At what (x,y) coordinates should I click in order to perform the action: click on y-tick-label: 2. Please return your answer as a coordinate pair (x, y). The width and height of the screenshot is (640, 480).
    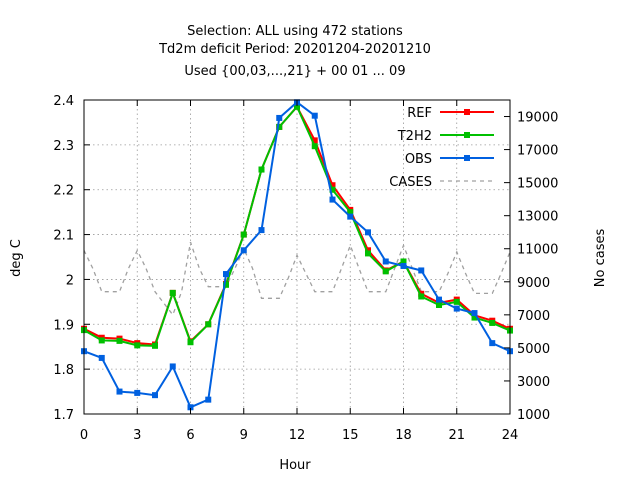
    Looking at the image, I should click on (70, 280).